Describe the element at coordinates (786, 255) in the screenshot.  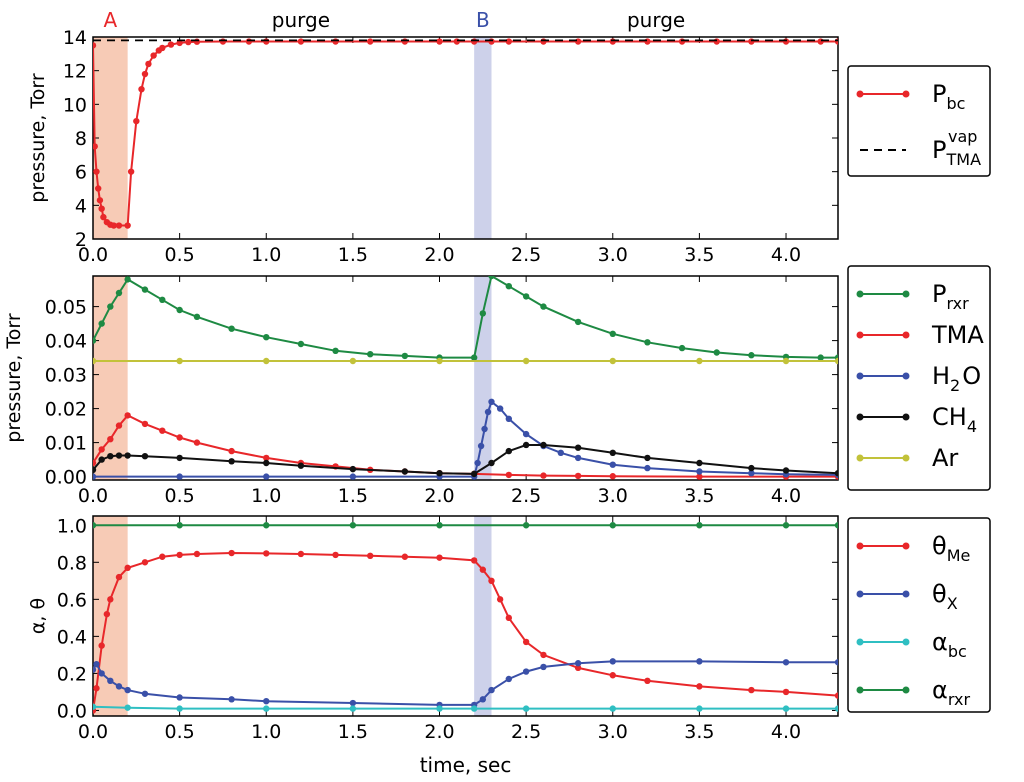
I see `x-tick-label: 4.0` at that location.